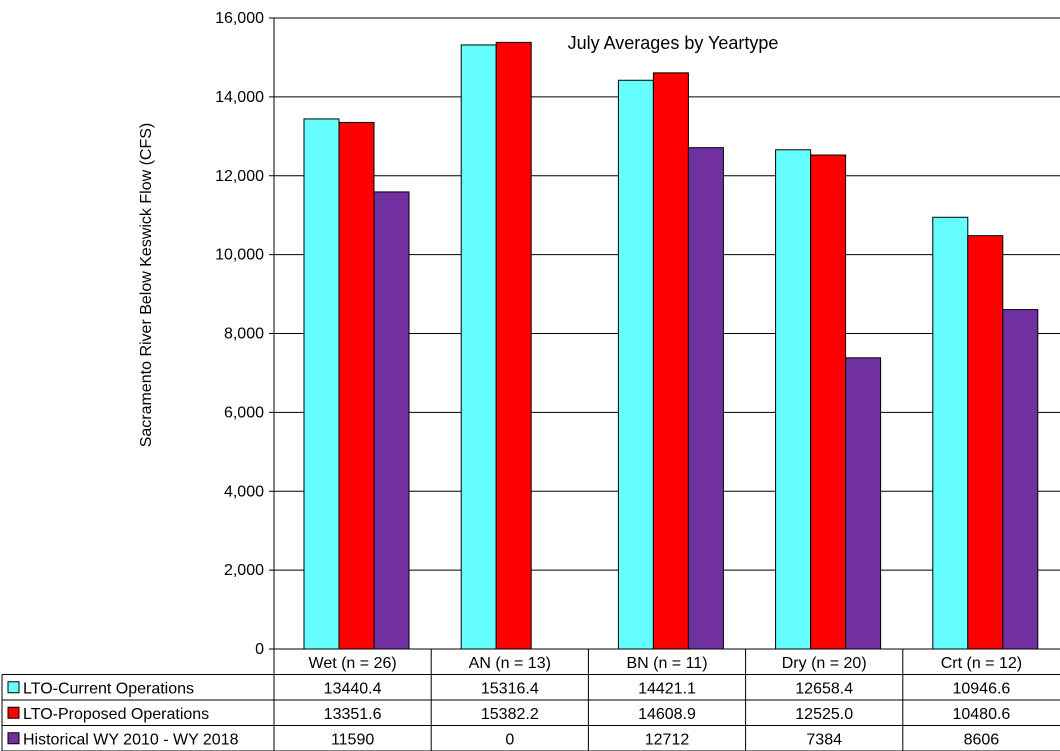  What do you see at coordinates (131, 739) in the screenshot?
I see `legend-label: Historical WY 2010 - WY 2018` at bounding box center [131, 739].